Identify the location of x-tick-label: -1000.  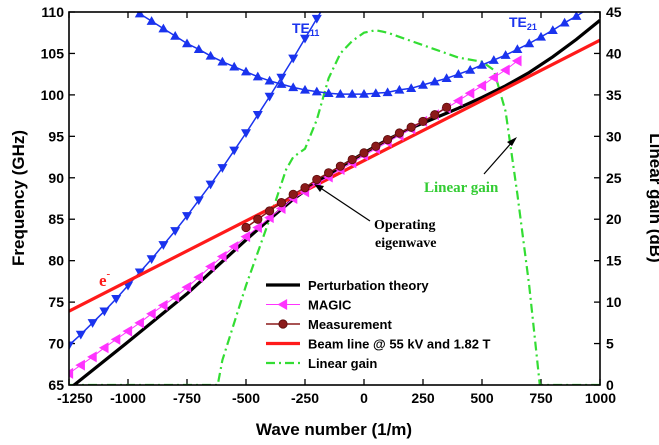
(128, 398).